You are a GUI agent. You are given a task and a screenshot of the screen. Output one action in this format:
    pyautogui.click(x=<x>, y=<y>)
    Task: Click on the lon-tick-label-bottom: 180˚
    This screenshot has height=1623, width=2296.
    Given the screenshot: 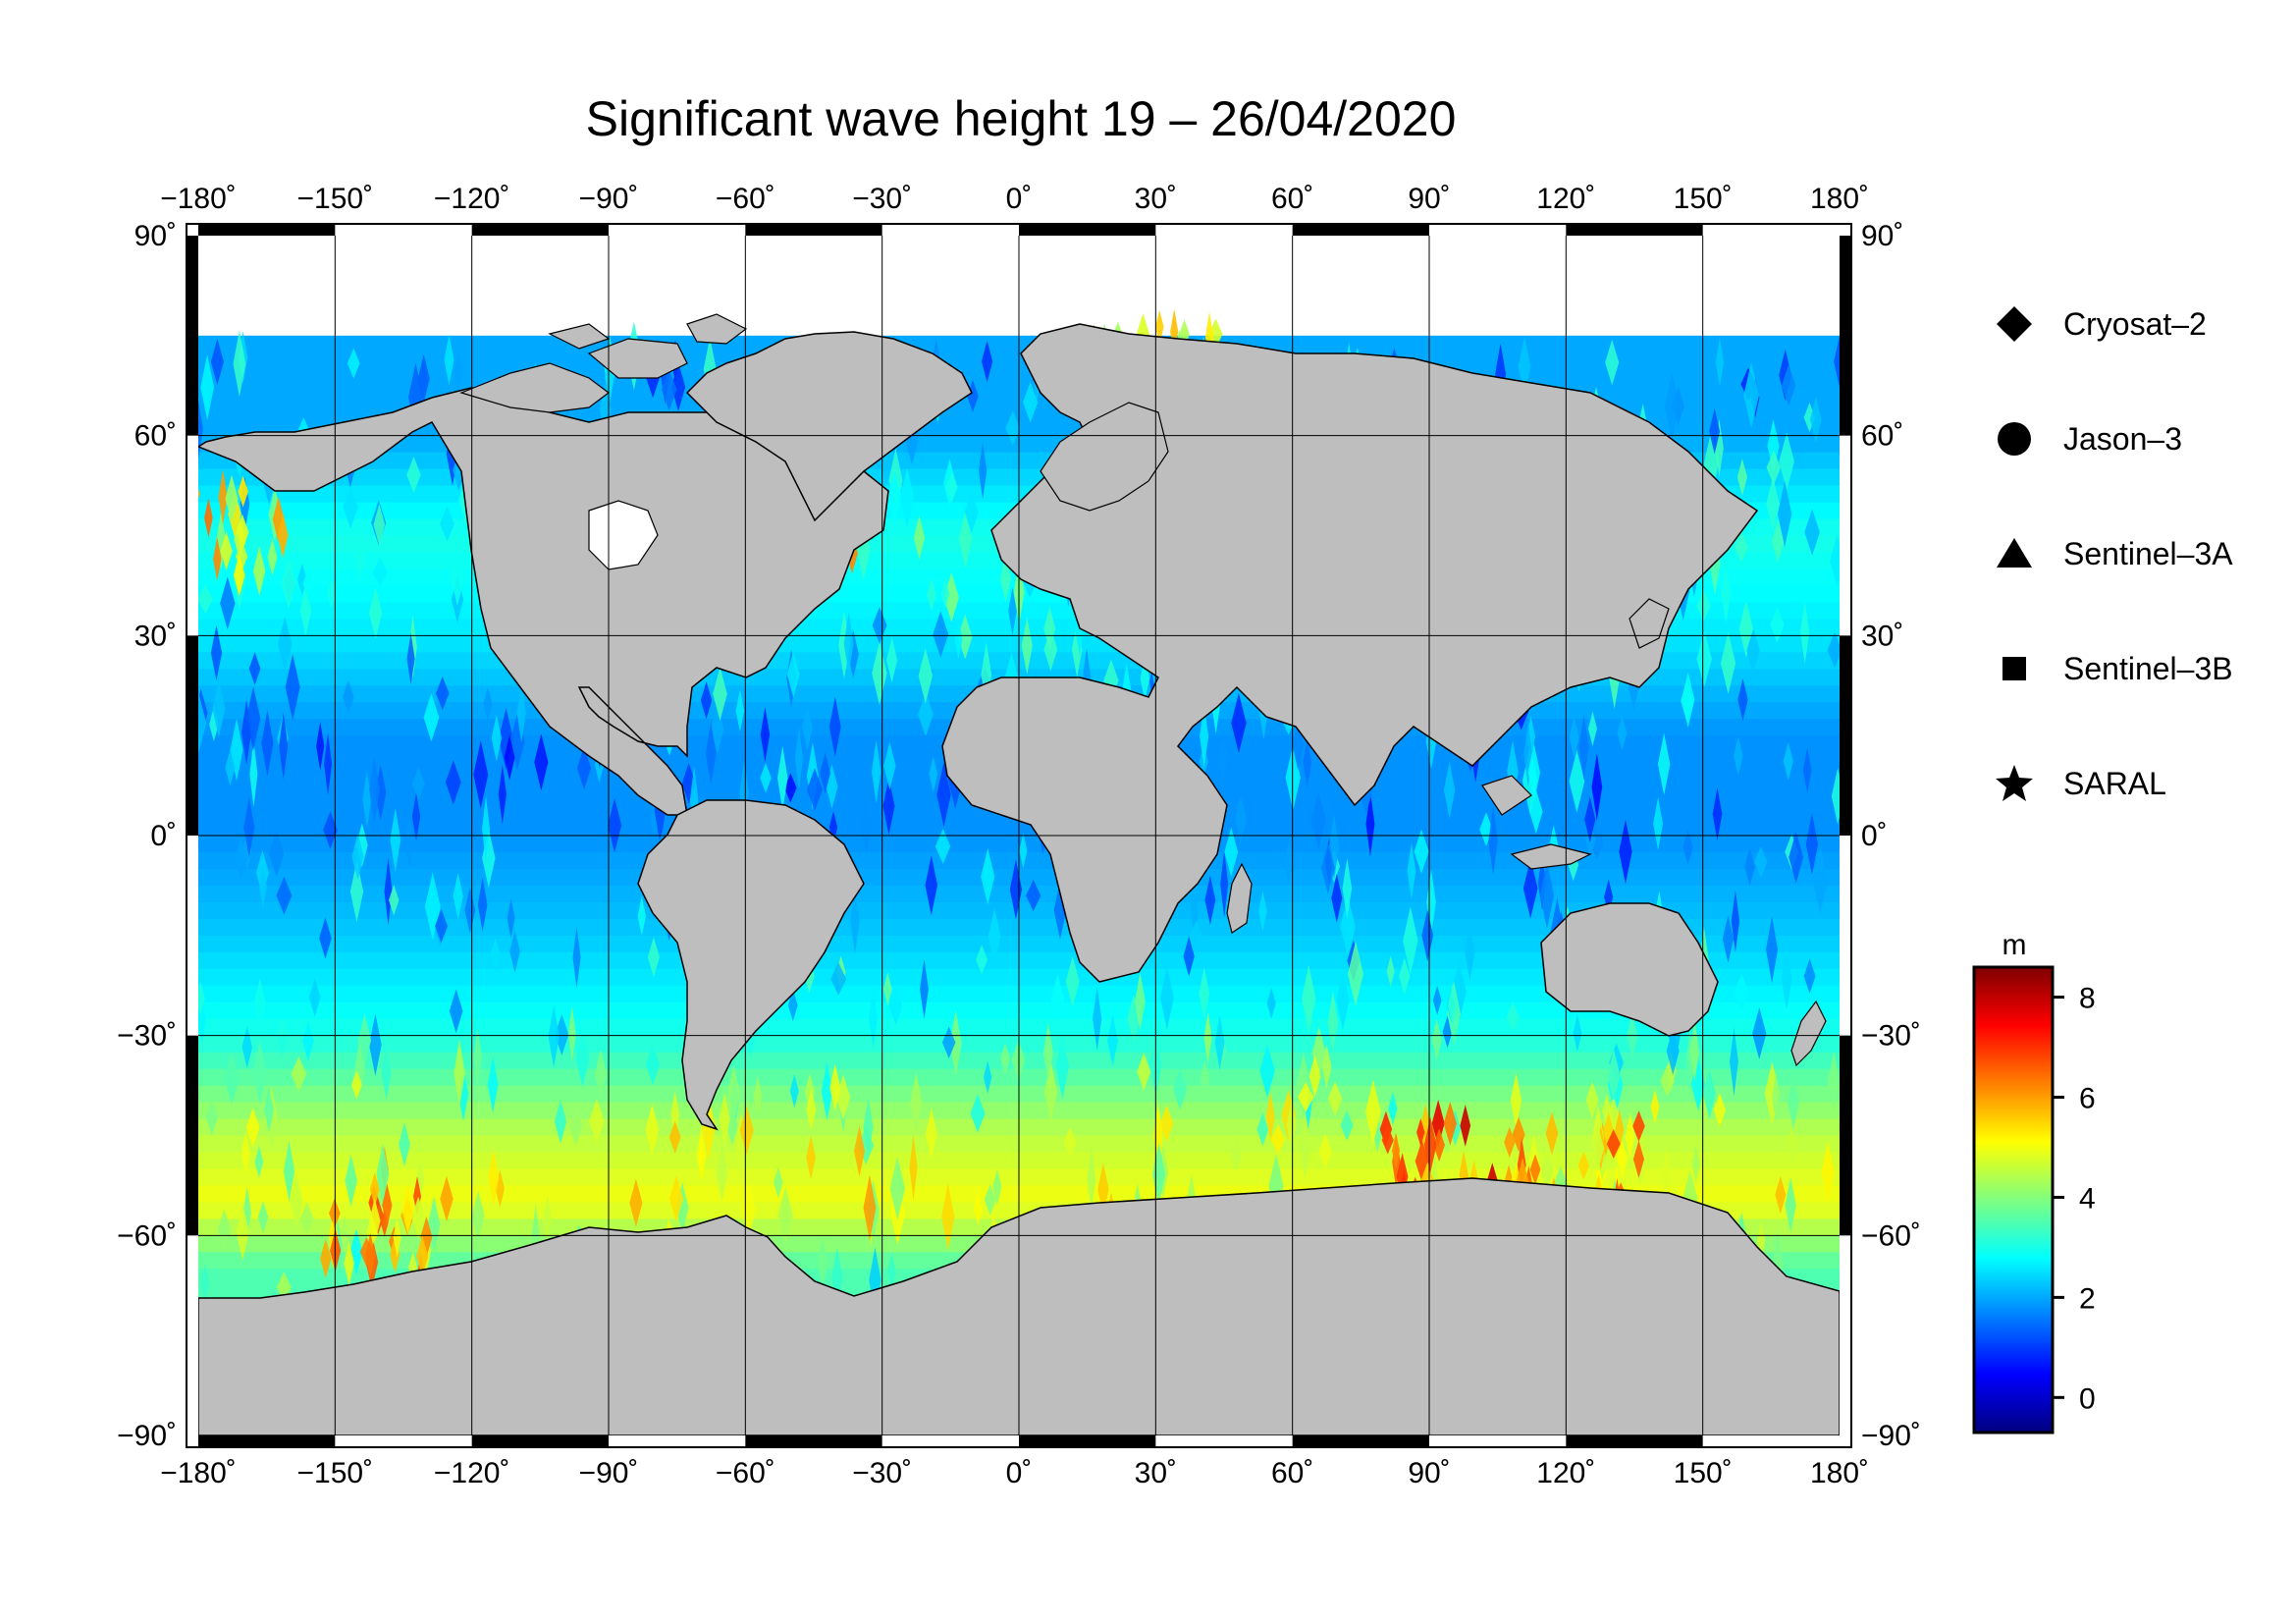 What is the action you would take?
    pyautogui.click(x=1840, y=1473)
    